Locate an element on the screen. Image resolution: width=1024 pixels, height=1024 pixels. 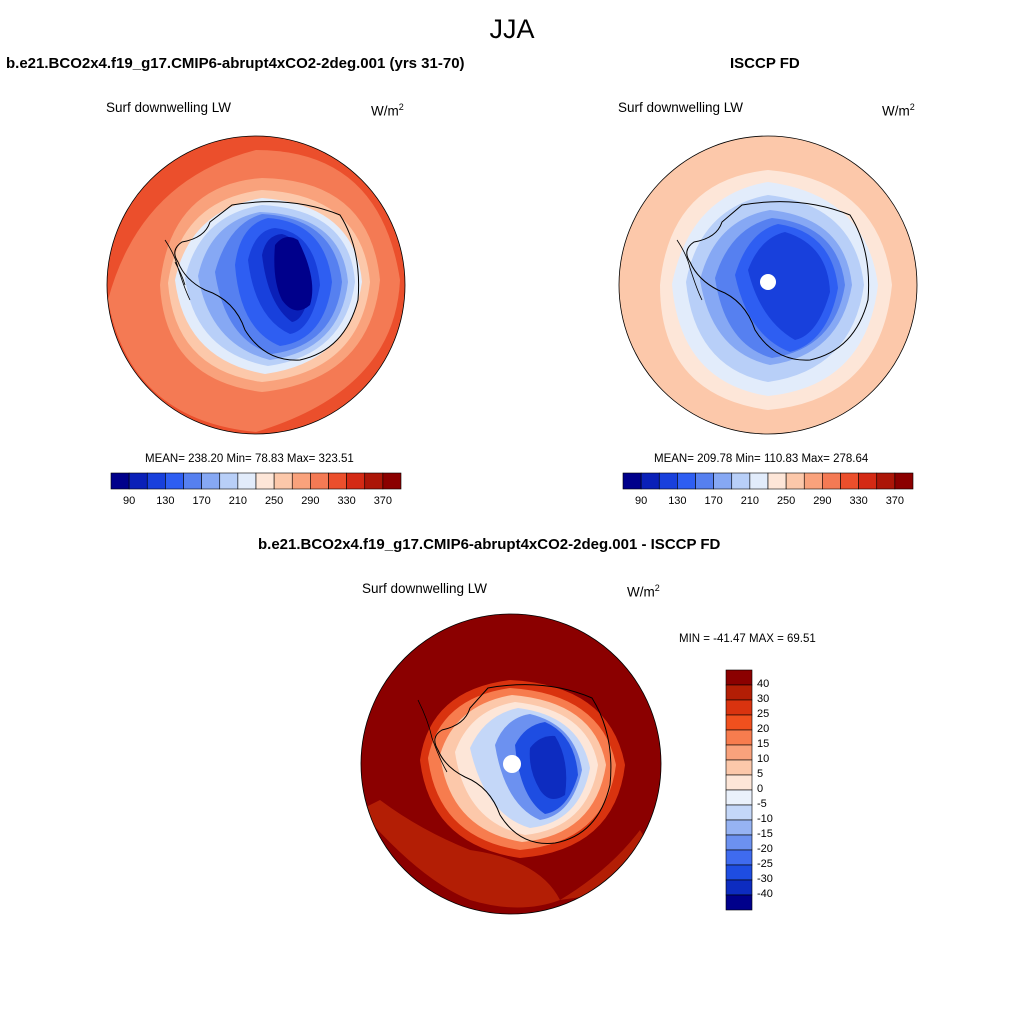
panel3-minmax: MIN = -41.47 MAX = 69.51 is located at coordinates (747, 639).